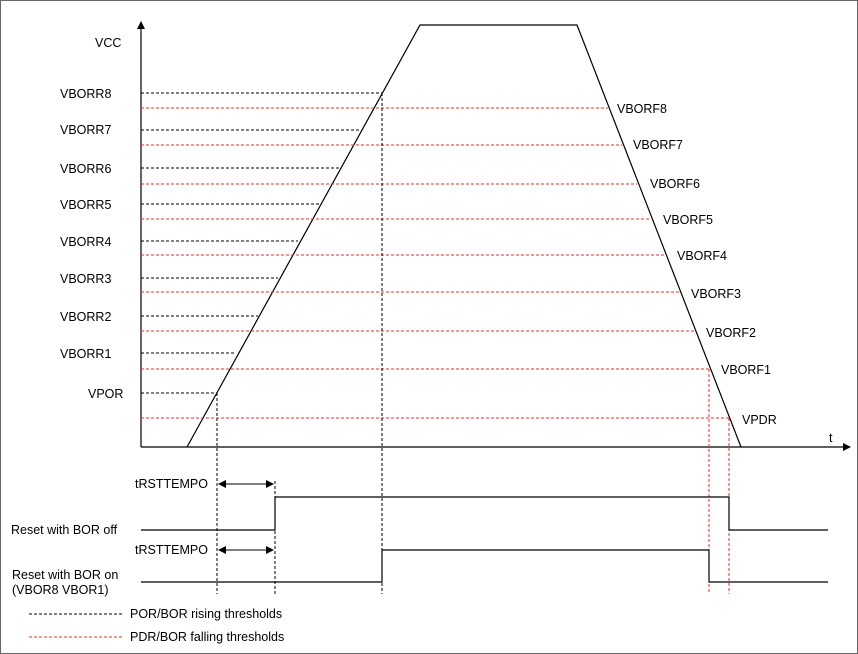  I want to click on label-vborr8: VBORR8, so click(85, 94).